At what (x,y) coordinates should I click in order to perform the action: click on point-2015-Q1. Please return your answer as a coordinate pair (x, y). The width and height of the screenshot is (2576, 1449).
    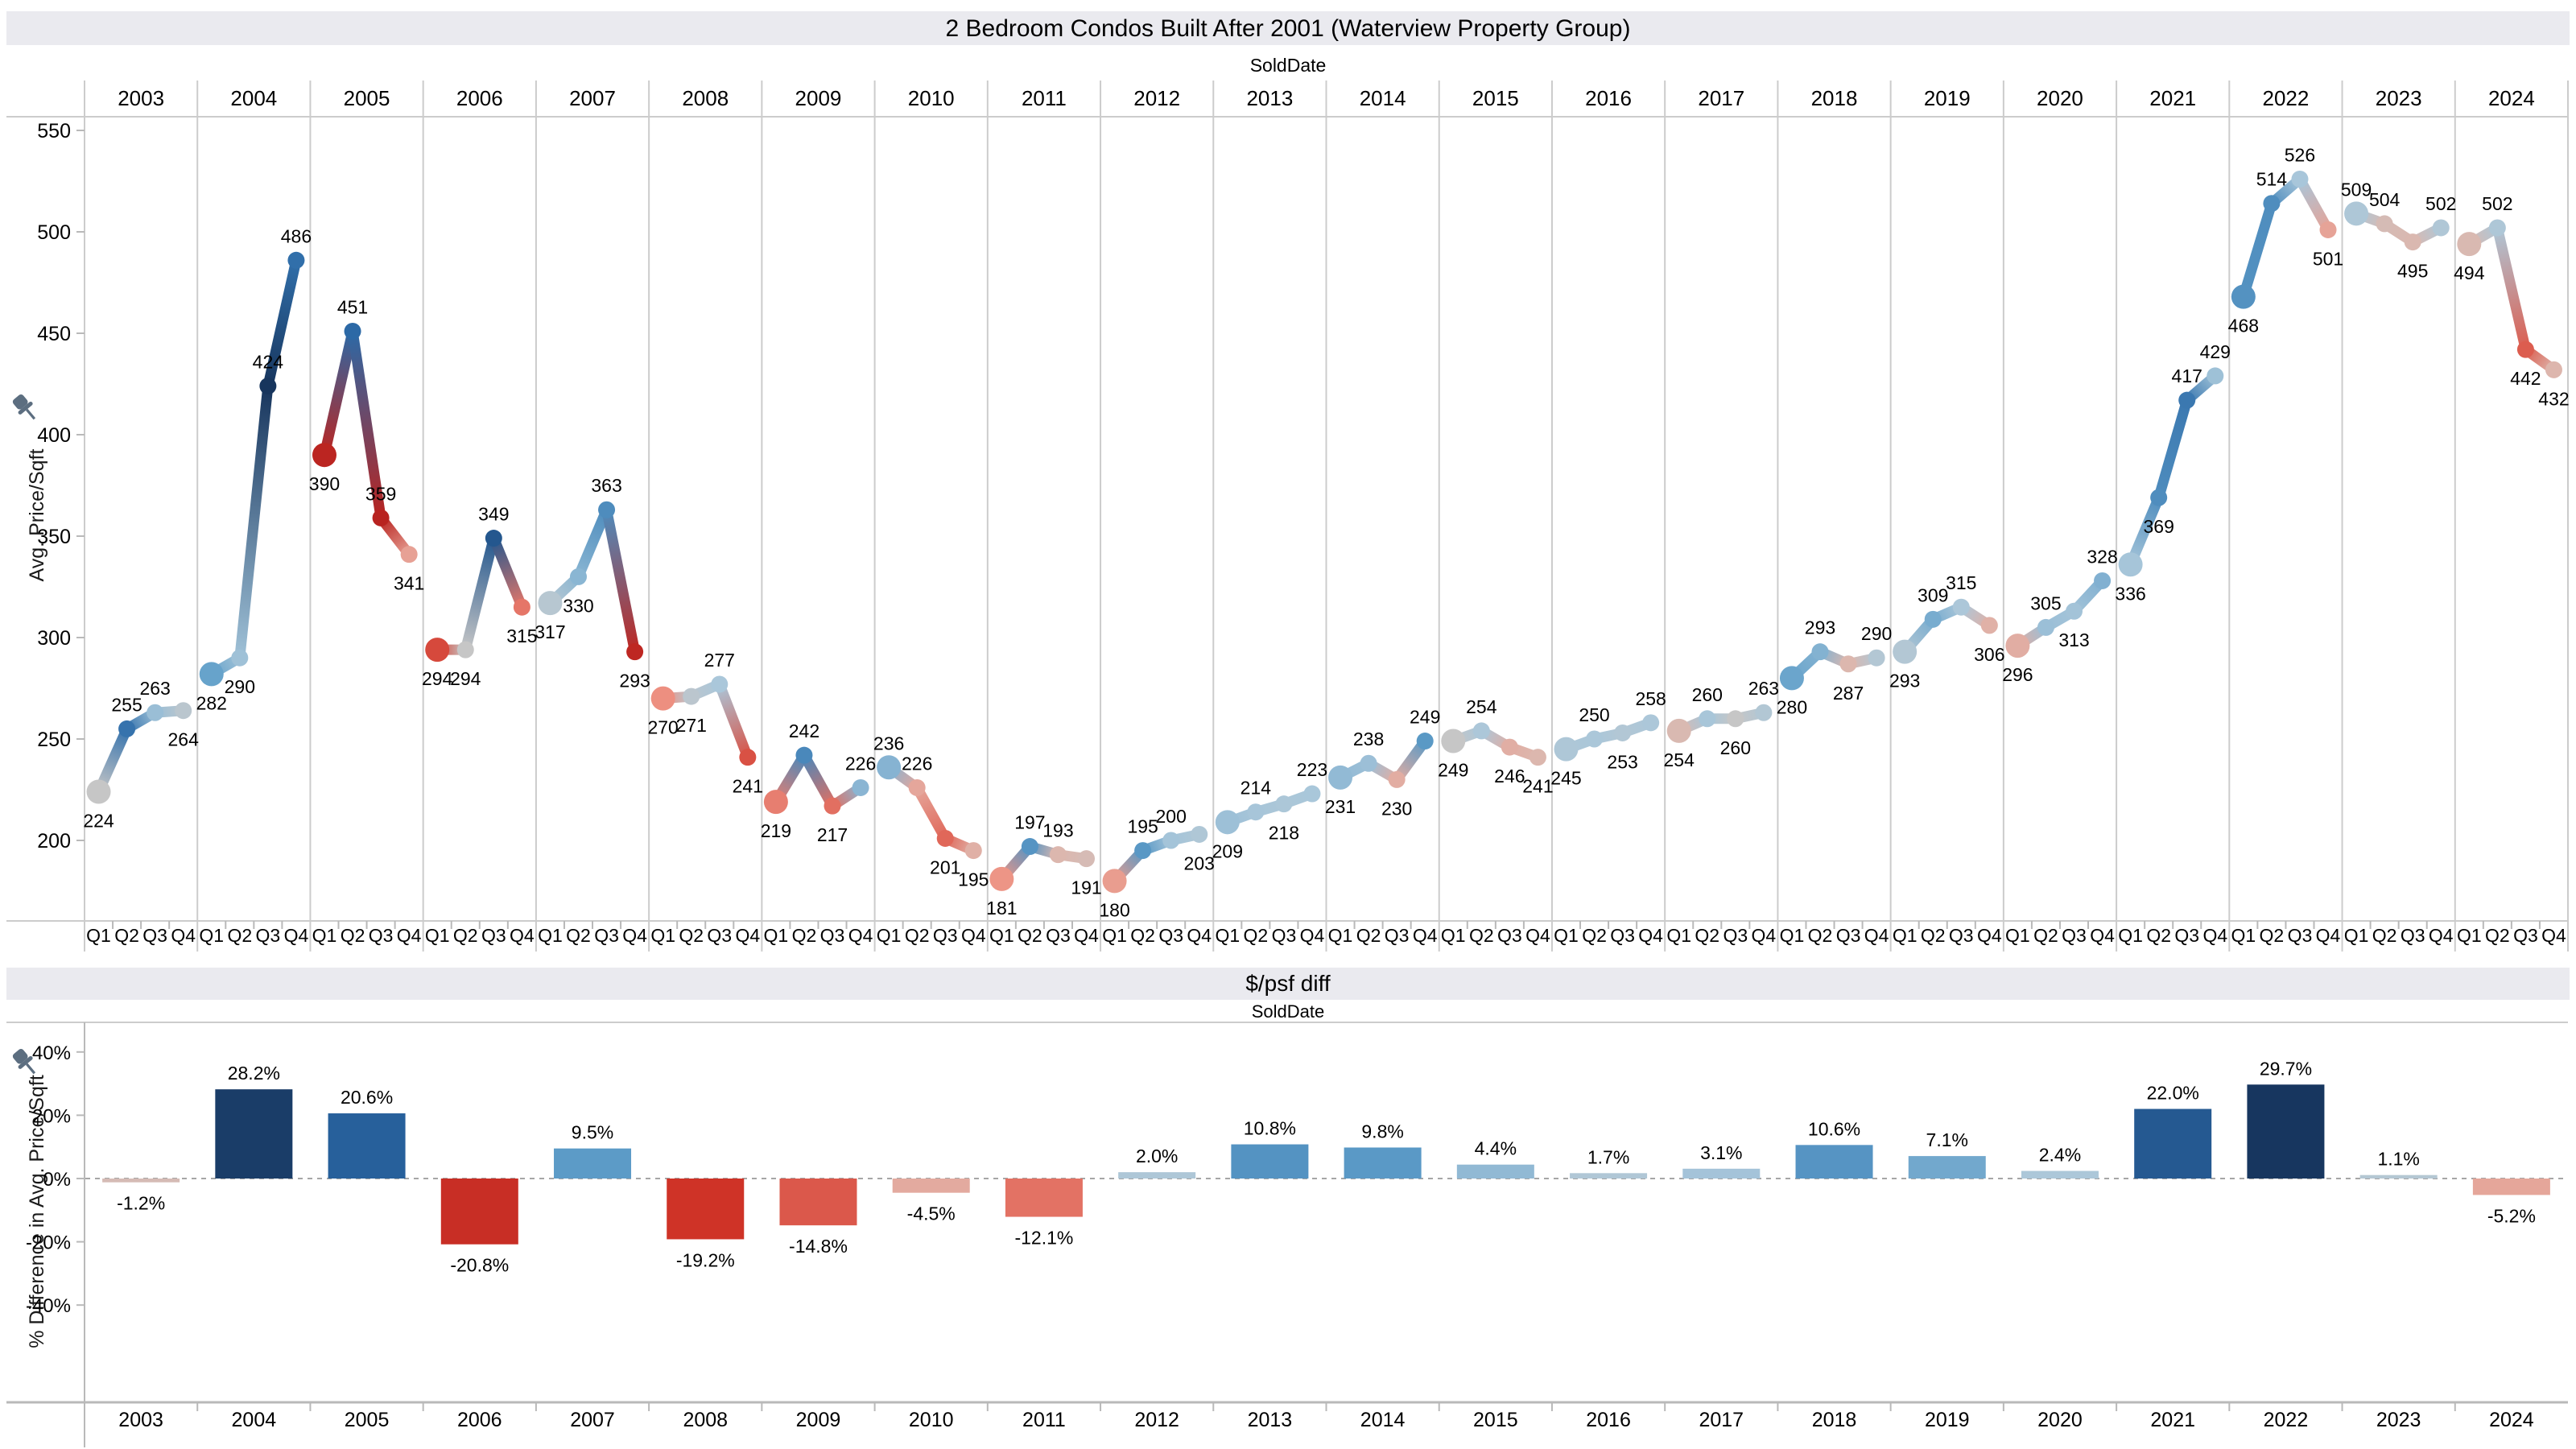
    Looking at the image, I should click on (1453, 741).